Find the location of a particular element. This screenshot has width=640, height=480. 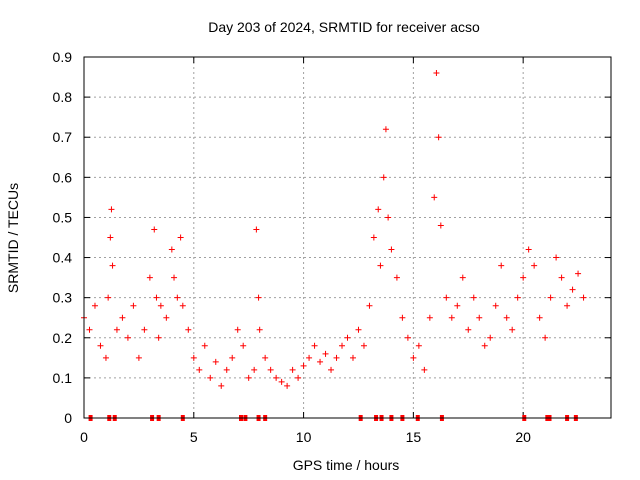

y-tick-labels: 0 0.1 0.2 0.3 0.4 0.5 0.6 0.7 0.8 0.9 is located at coordinates (63, 237).